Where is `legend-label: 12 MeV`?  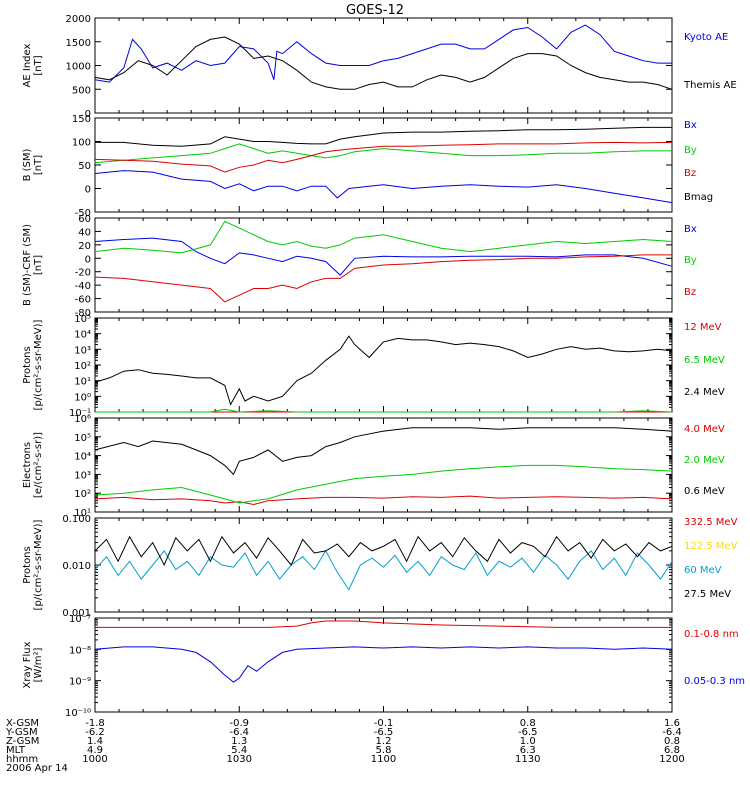
legend-label: 12 MeV is located at coordinates (703, 327).